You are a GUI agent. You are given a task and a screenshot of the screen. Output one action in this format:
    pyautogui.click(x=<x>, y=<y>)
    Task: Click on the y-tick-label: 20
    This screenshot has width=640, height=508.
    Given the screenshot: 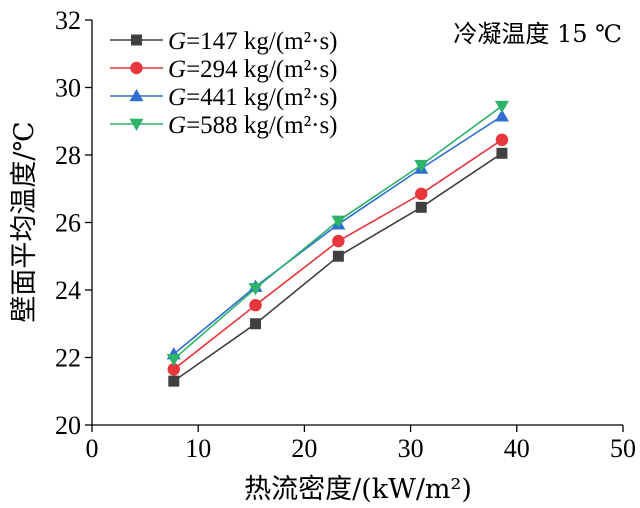 What is the action you would take?
    pyautogui.click(x=68, y=425)
    